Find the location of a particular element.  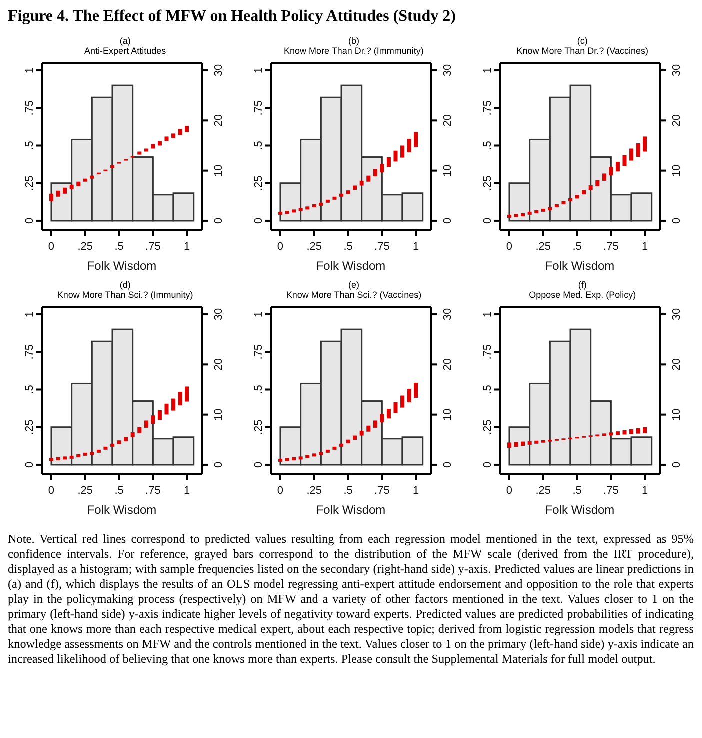

y2-tick-label: 10 is located at coordinates (676, 170).